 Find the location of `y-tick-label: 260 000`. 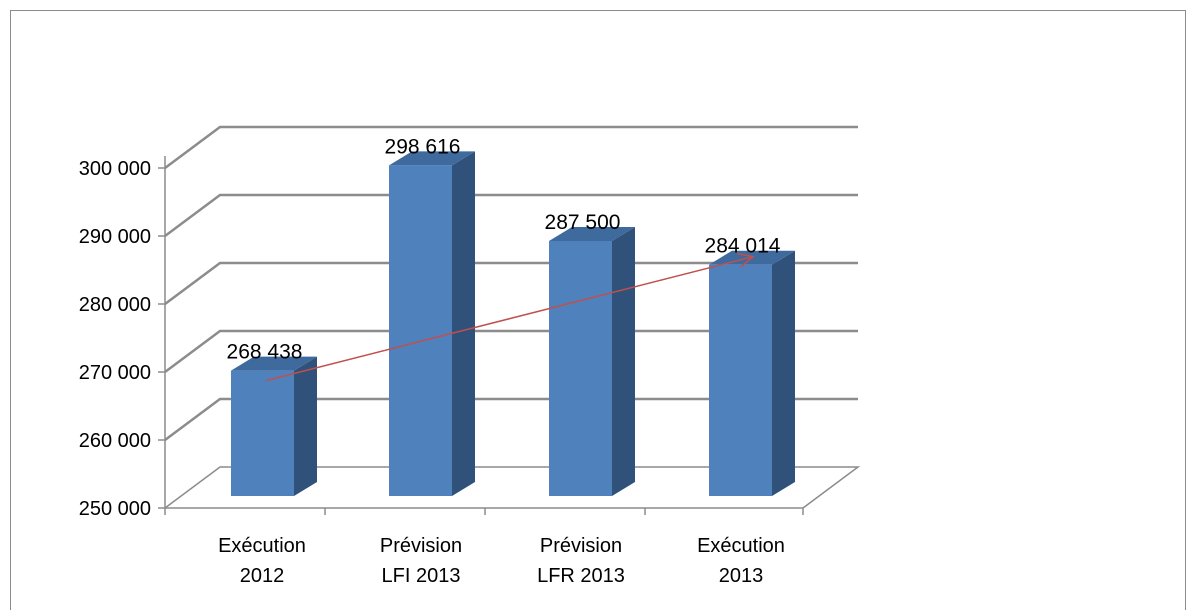

y-tick-label: 260 000 is located at coordinates (115, 441).